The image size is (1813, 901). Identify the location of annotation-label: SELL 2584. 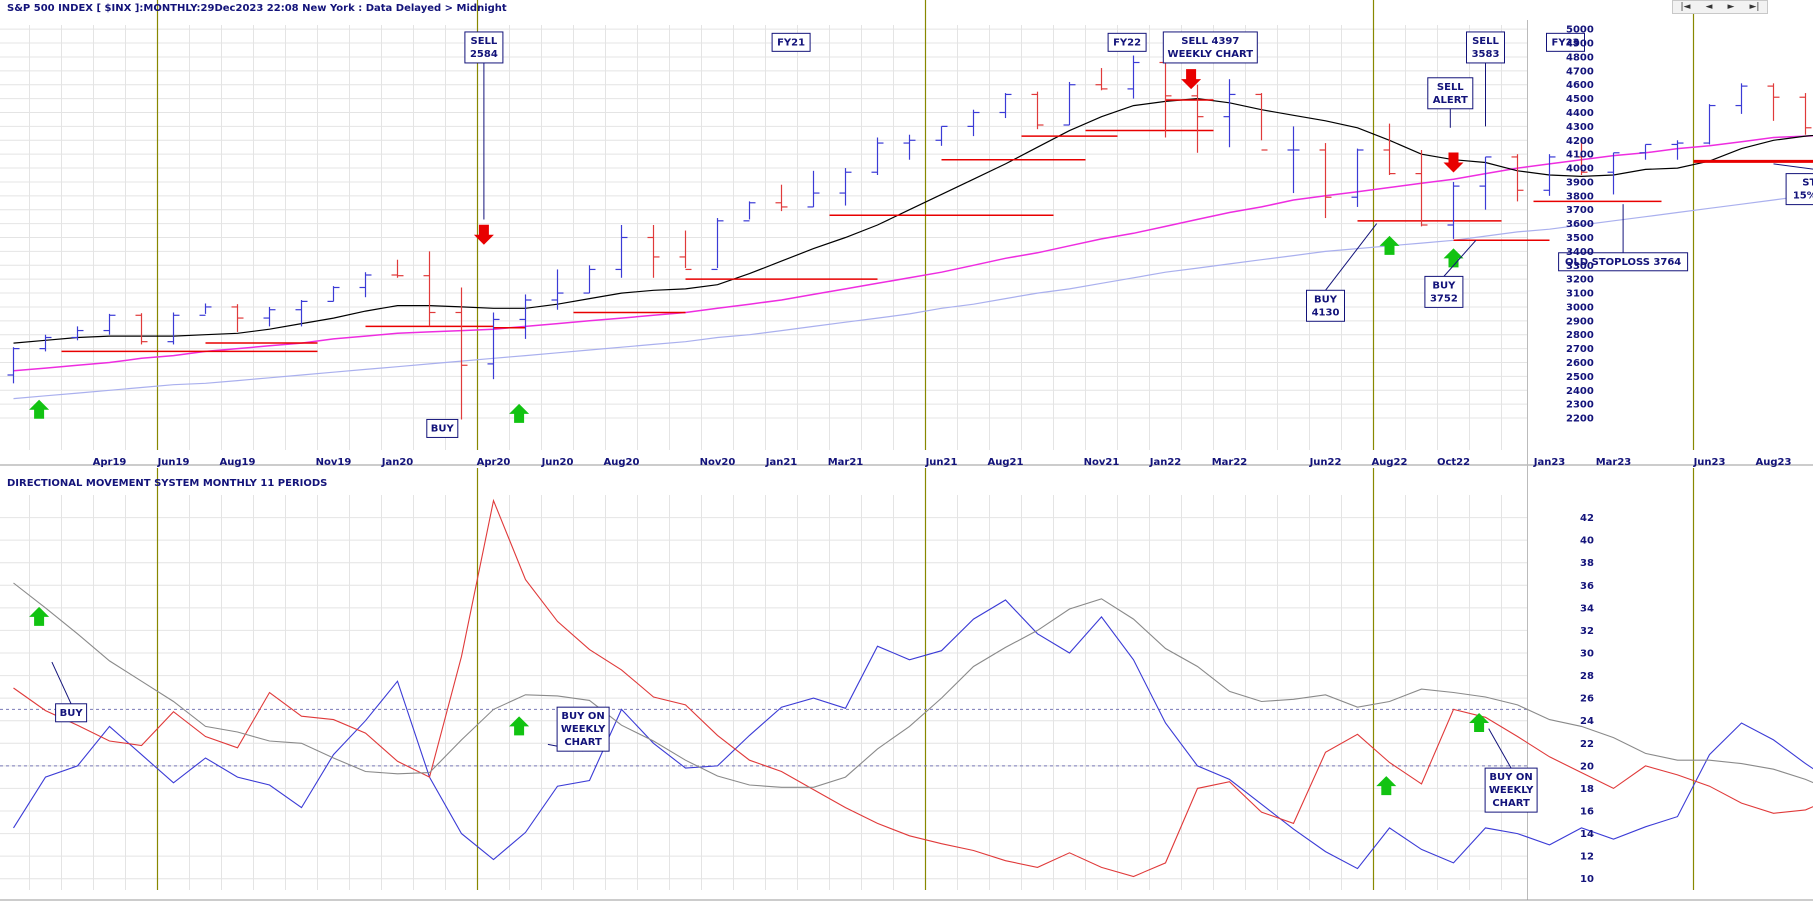
(484, 125).